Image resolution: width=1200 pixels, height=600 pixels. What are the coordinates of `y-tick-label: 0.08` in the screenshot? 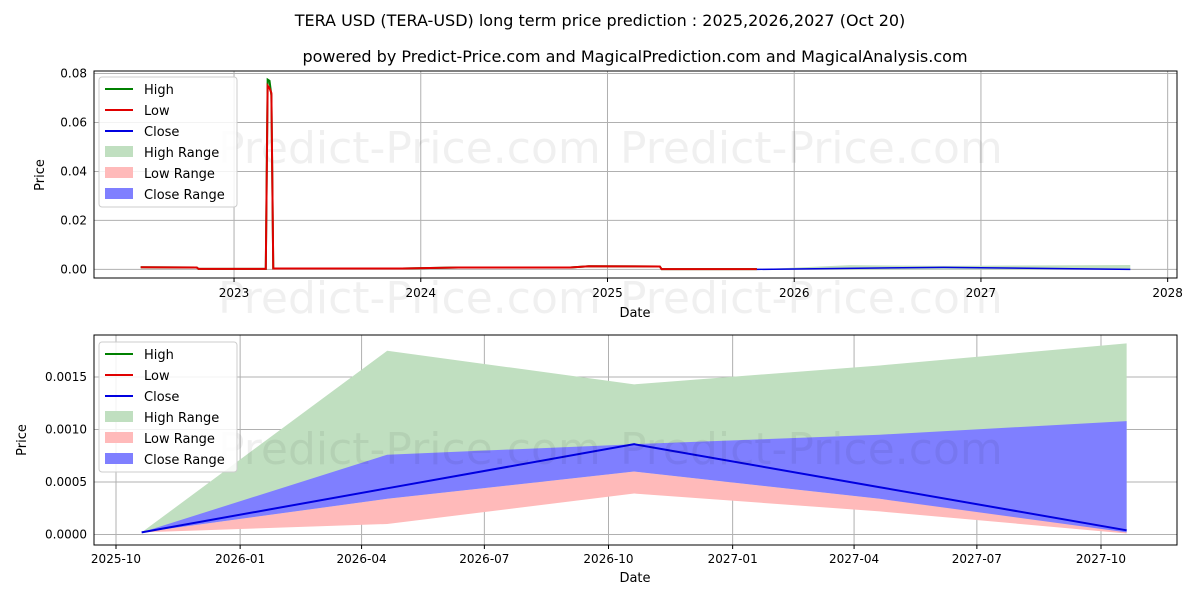 It's located at (73, 73).